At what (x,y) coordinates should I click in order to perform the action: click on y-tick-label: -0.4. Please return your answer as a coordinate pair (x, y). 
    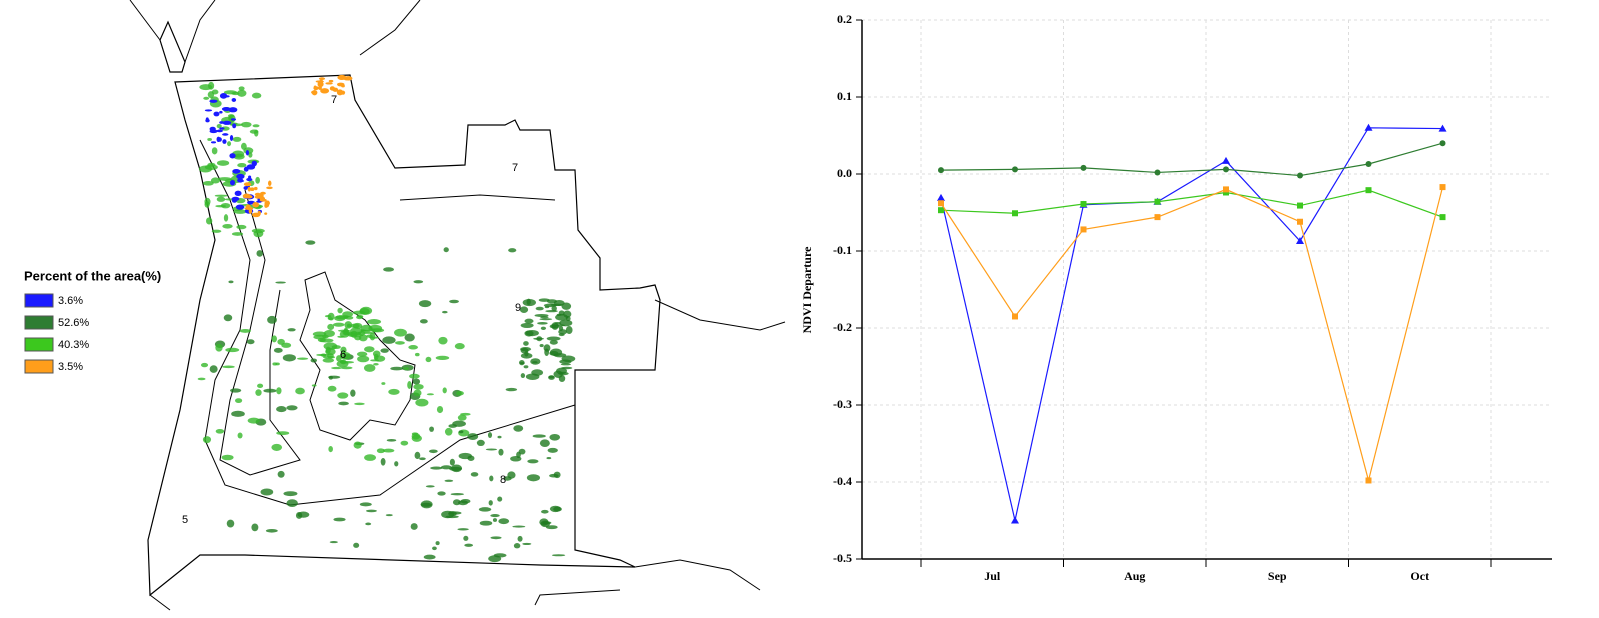
    Looking at the image, I should click on (842, 481).